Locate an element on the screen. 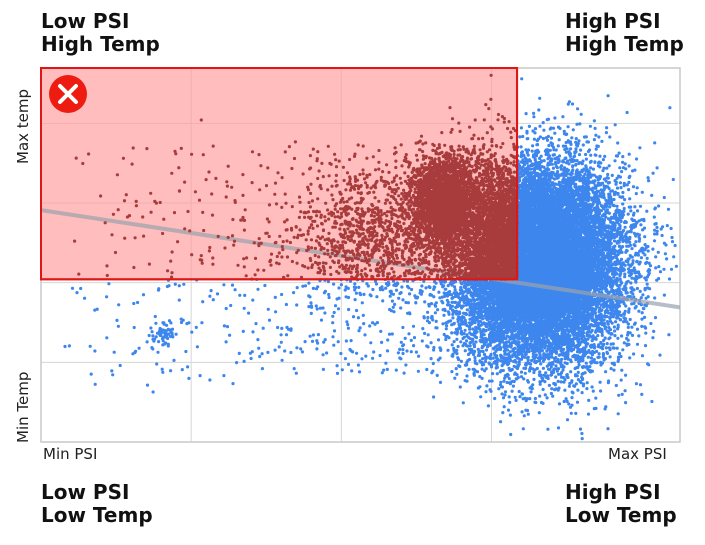 This screenshot has width=705, height=545. reject-icon-cross is located at coordinates (68, 94).